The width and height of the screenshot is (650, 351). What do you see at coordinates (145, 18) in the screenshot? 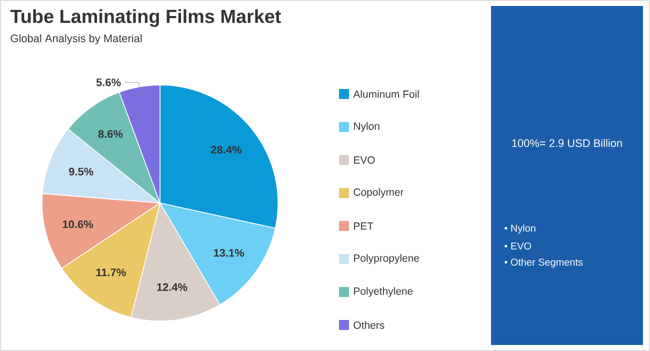
I see `chart-title: Tube Laminating Films Market` at bounding box center [145, 18].